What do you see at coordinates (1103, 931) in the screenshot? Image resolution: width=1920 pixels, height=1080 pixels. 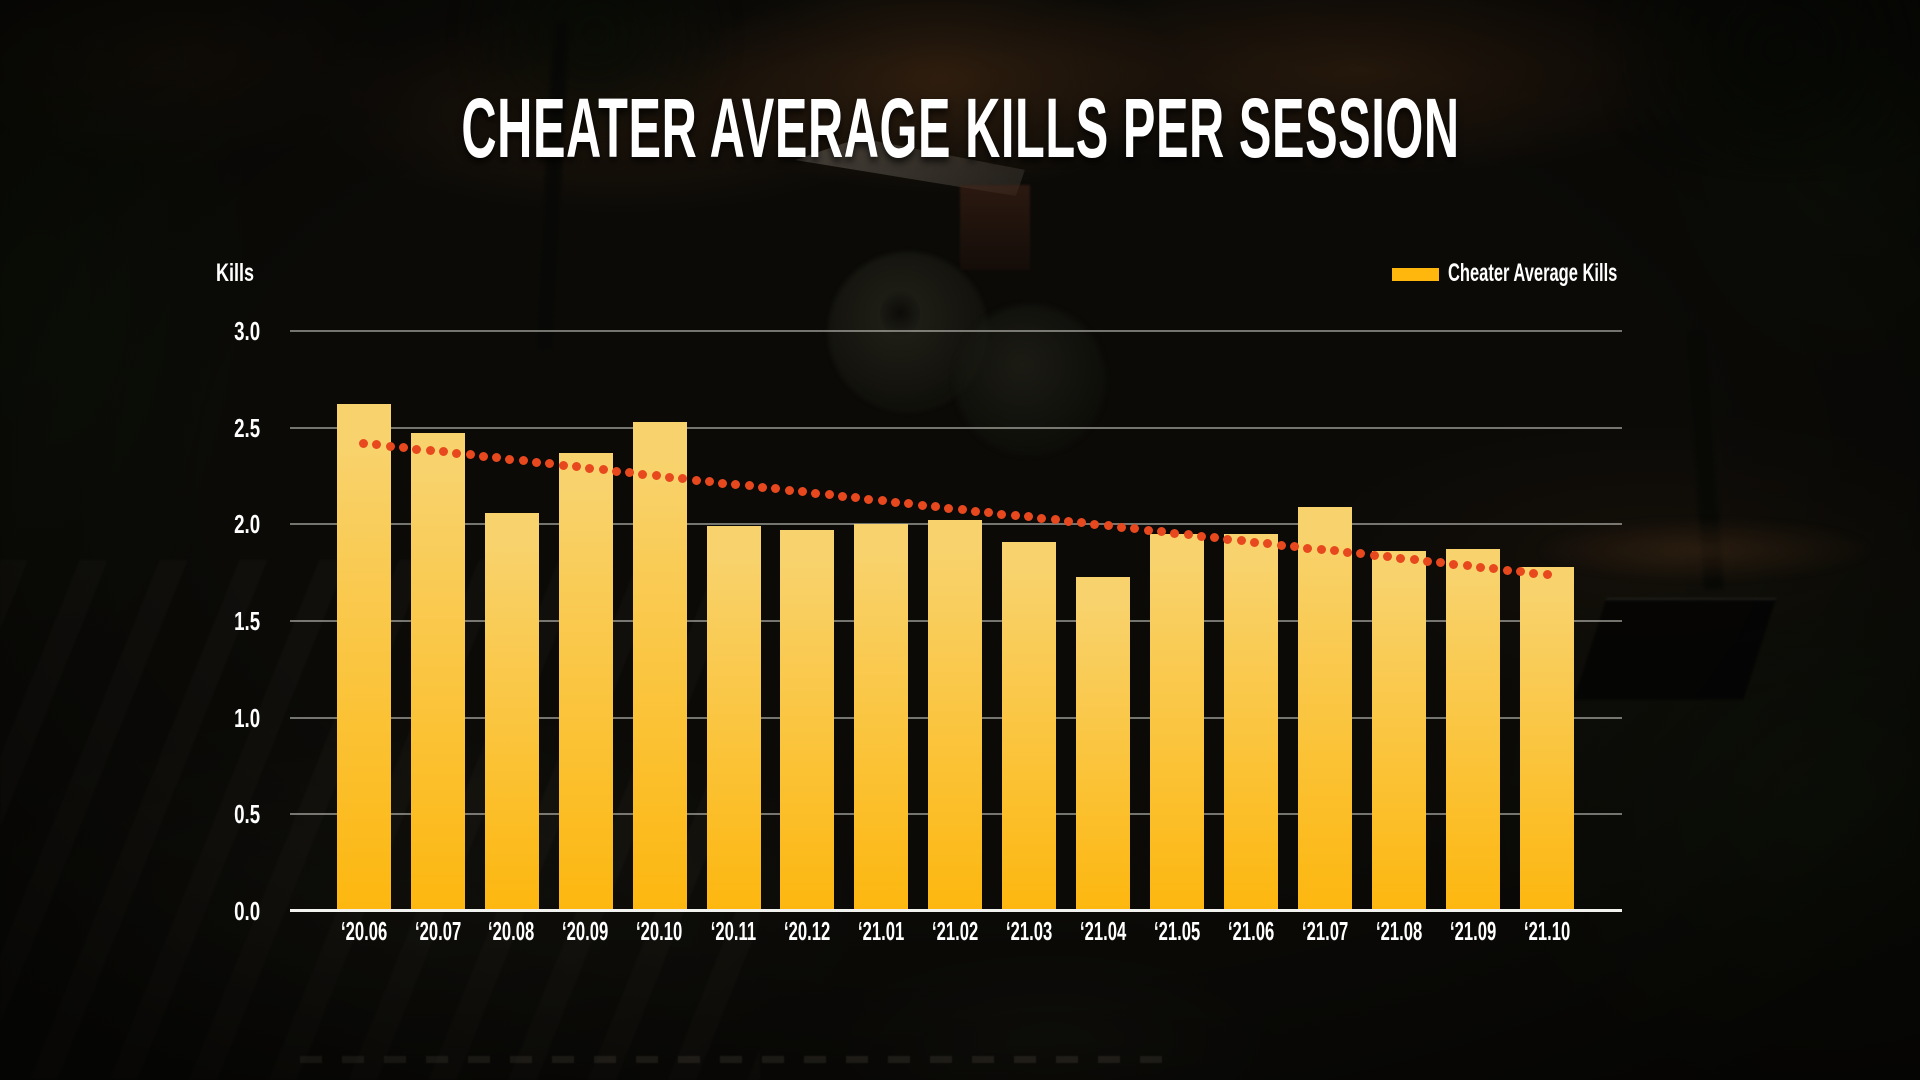 I see `x-tick-label: ‘21.04` at bounding box center [1103, 931].